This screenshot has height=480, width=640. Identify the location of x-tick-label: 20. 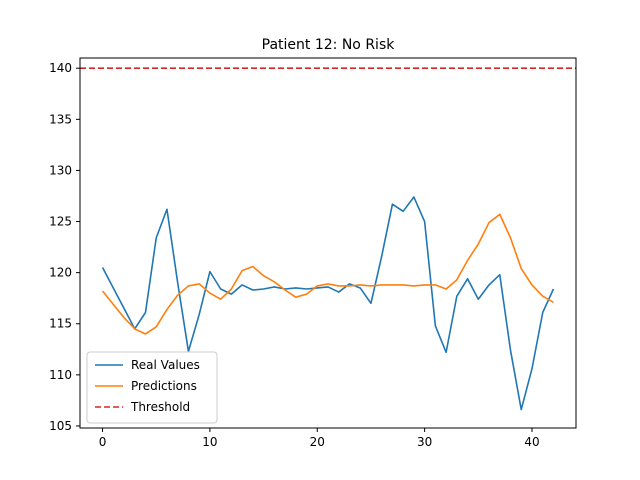
(317, 442).